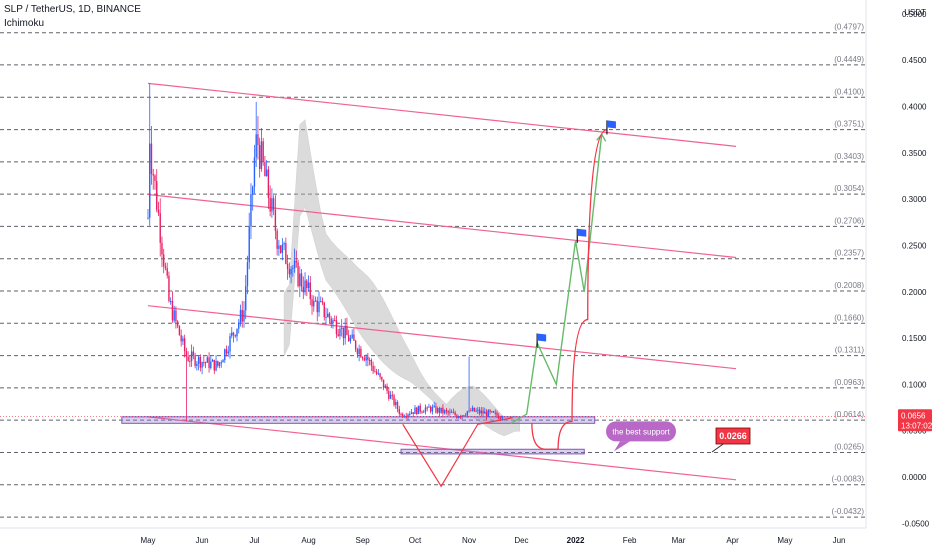 This screenshot has height=555, width=932. Describe the element at coordinates (72, 9) in the screenshot. I see `symbol-title: SLP / TetherUS, 1D, BINANCE` at that location.